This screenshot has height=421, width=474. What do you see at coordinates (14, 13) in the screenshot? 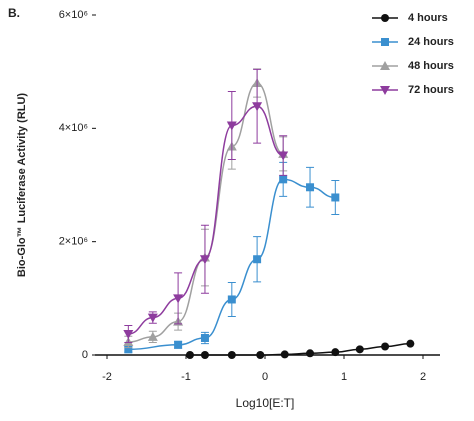
I see `panel-label: B.` at bounding box center [14, 13].